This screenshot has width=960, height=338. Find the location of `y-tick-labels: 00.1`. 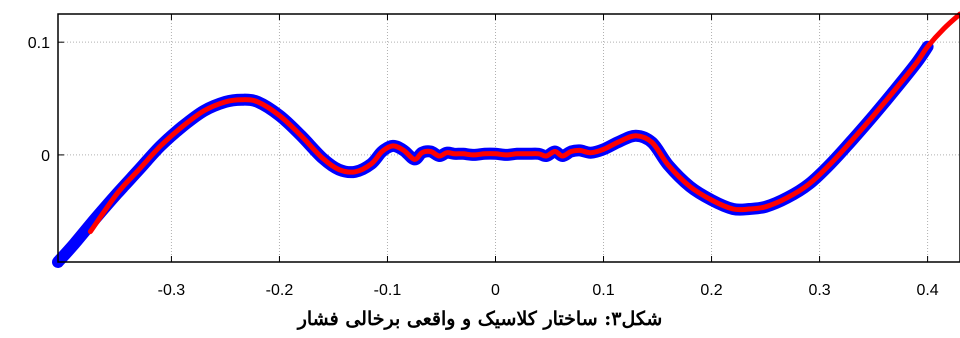

y-tick-labels: 00.1 is located at coordinates (39, 100).